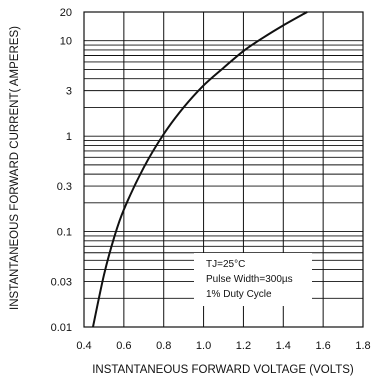 Image resolution: width=381 pixels, height=382 pixels. I want to click on y-tick-label: 0.3, so click(64, 187).